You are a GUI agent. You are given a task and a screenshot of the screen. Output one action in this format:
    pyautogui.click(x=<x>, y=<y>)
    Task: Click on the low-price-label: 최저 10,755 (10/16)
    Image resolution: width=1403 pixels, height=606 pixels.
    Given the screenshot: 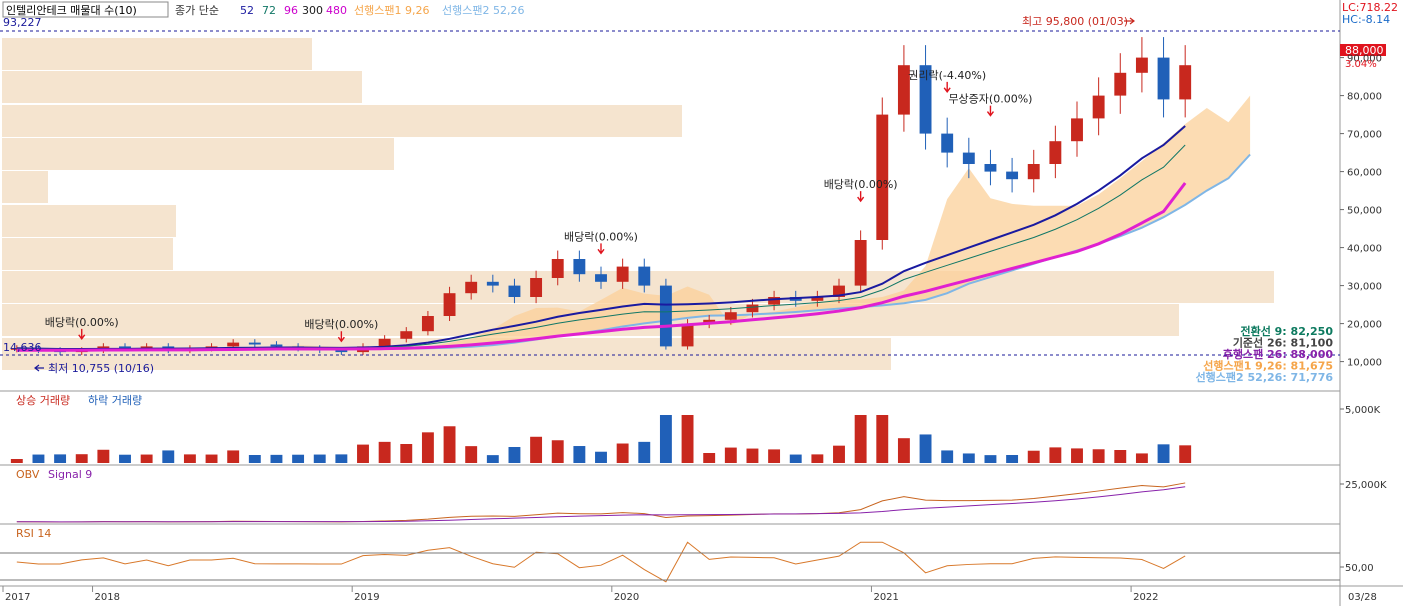 What is the action you would take?
    pyautogui.click(x=101, y=368)
    